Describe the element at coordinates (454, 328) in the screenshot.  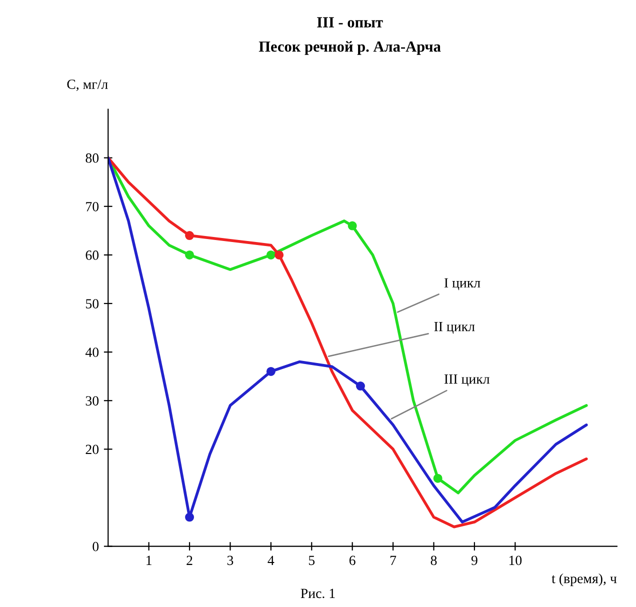
I see `annotation: II цикл` at that location.